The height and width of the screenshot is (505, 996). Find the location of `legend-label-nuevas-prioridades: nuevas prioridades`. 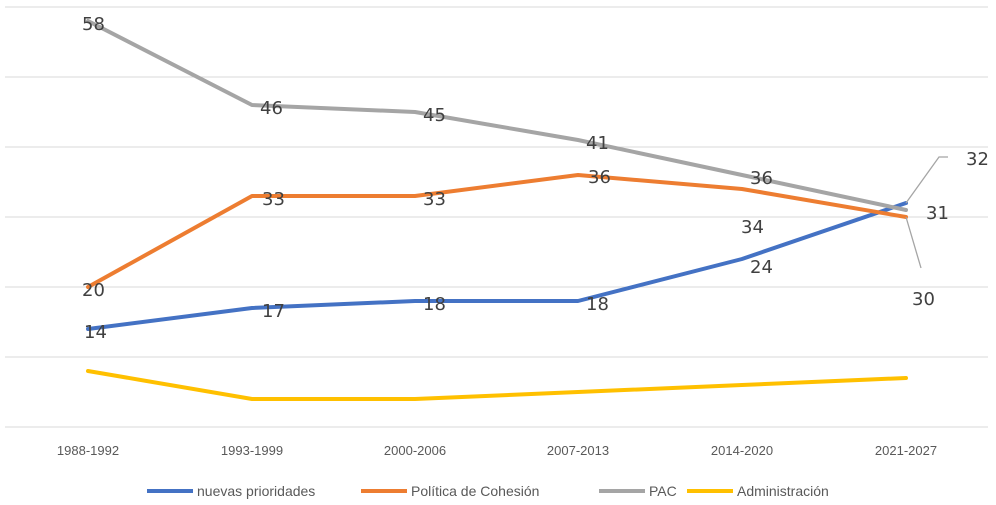

legend-label-nuevas-prioridades: nuevas prioridades is located at coordinates (256, 491).